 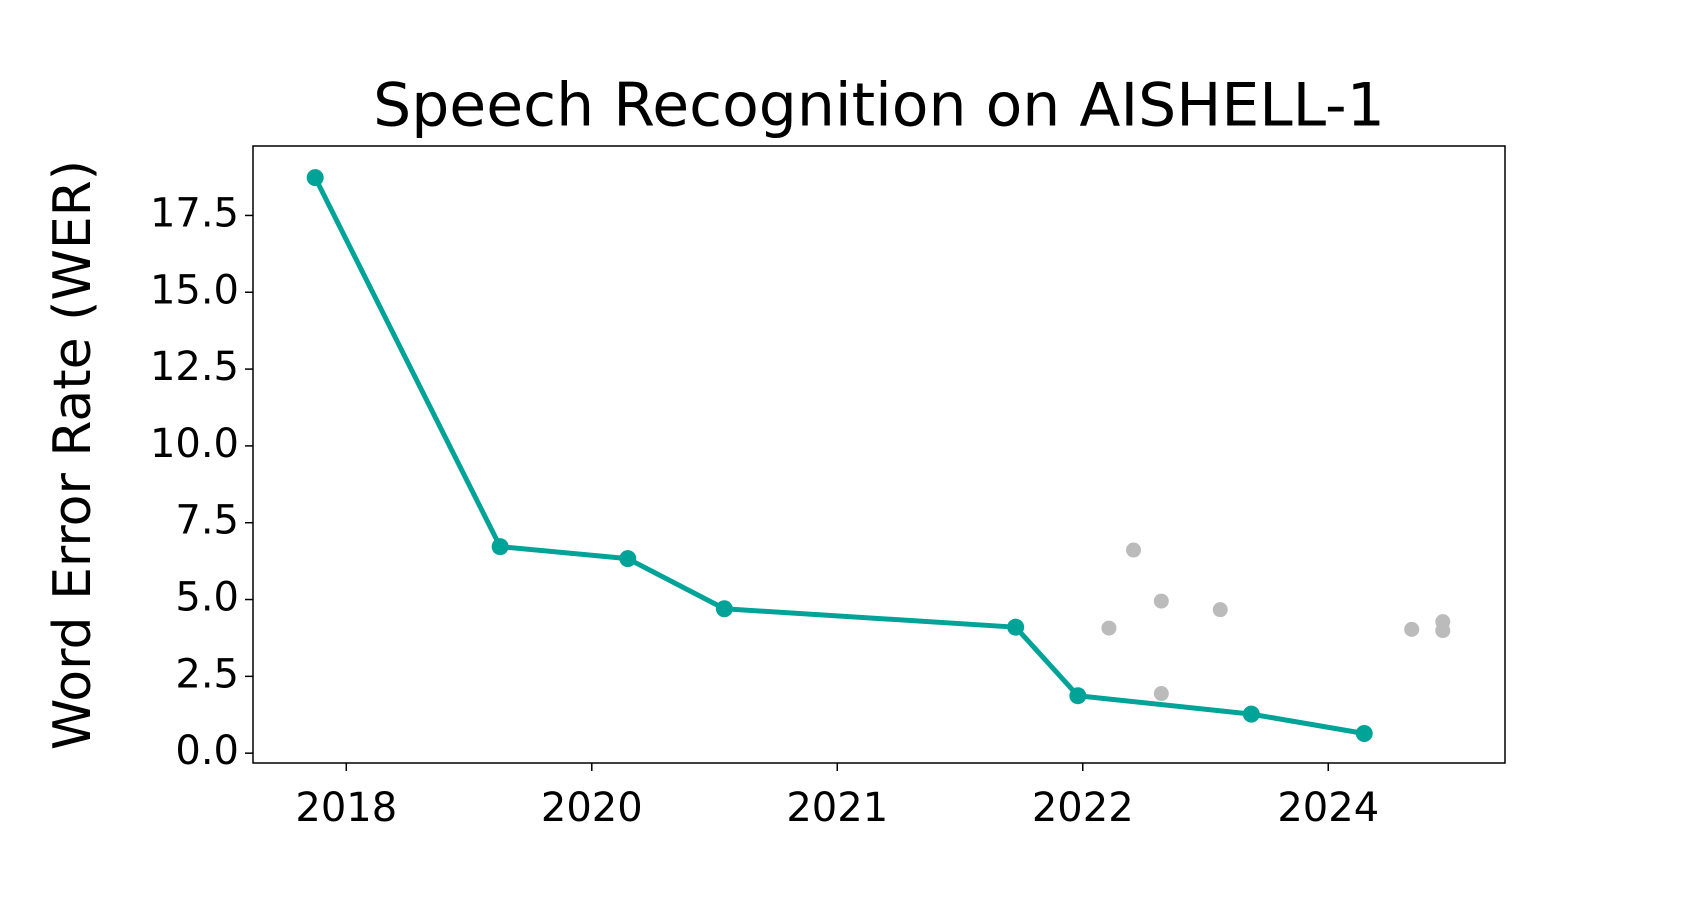 I want to click on x-tick-label: 2021, so click(x=837, y=808).